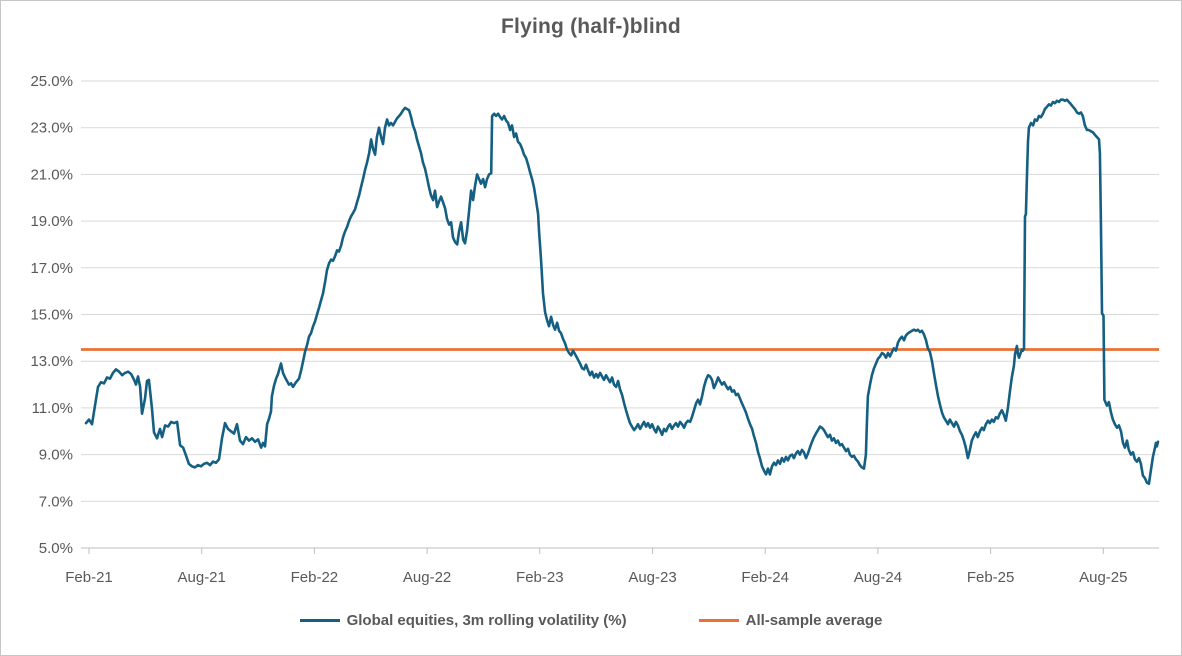  Describe the element at coordinates (51, 315) in the screenshot. I see `y-tick-label: 15.0%` at that location.